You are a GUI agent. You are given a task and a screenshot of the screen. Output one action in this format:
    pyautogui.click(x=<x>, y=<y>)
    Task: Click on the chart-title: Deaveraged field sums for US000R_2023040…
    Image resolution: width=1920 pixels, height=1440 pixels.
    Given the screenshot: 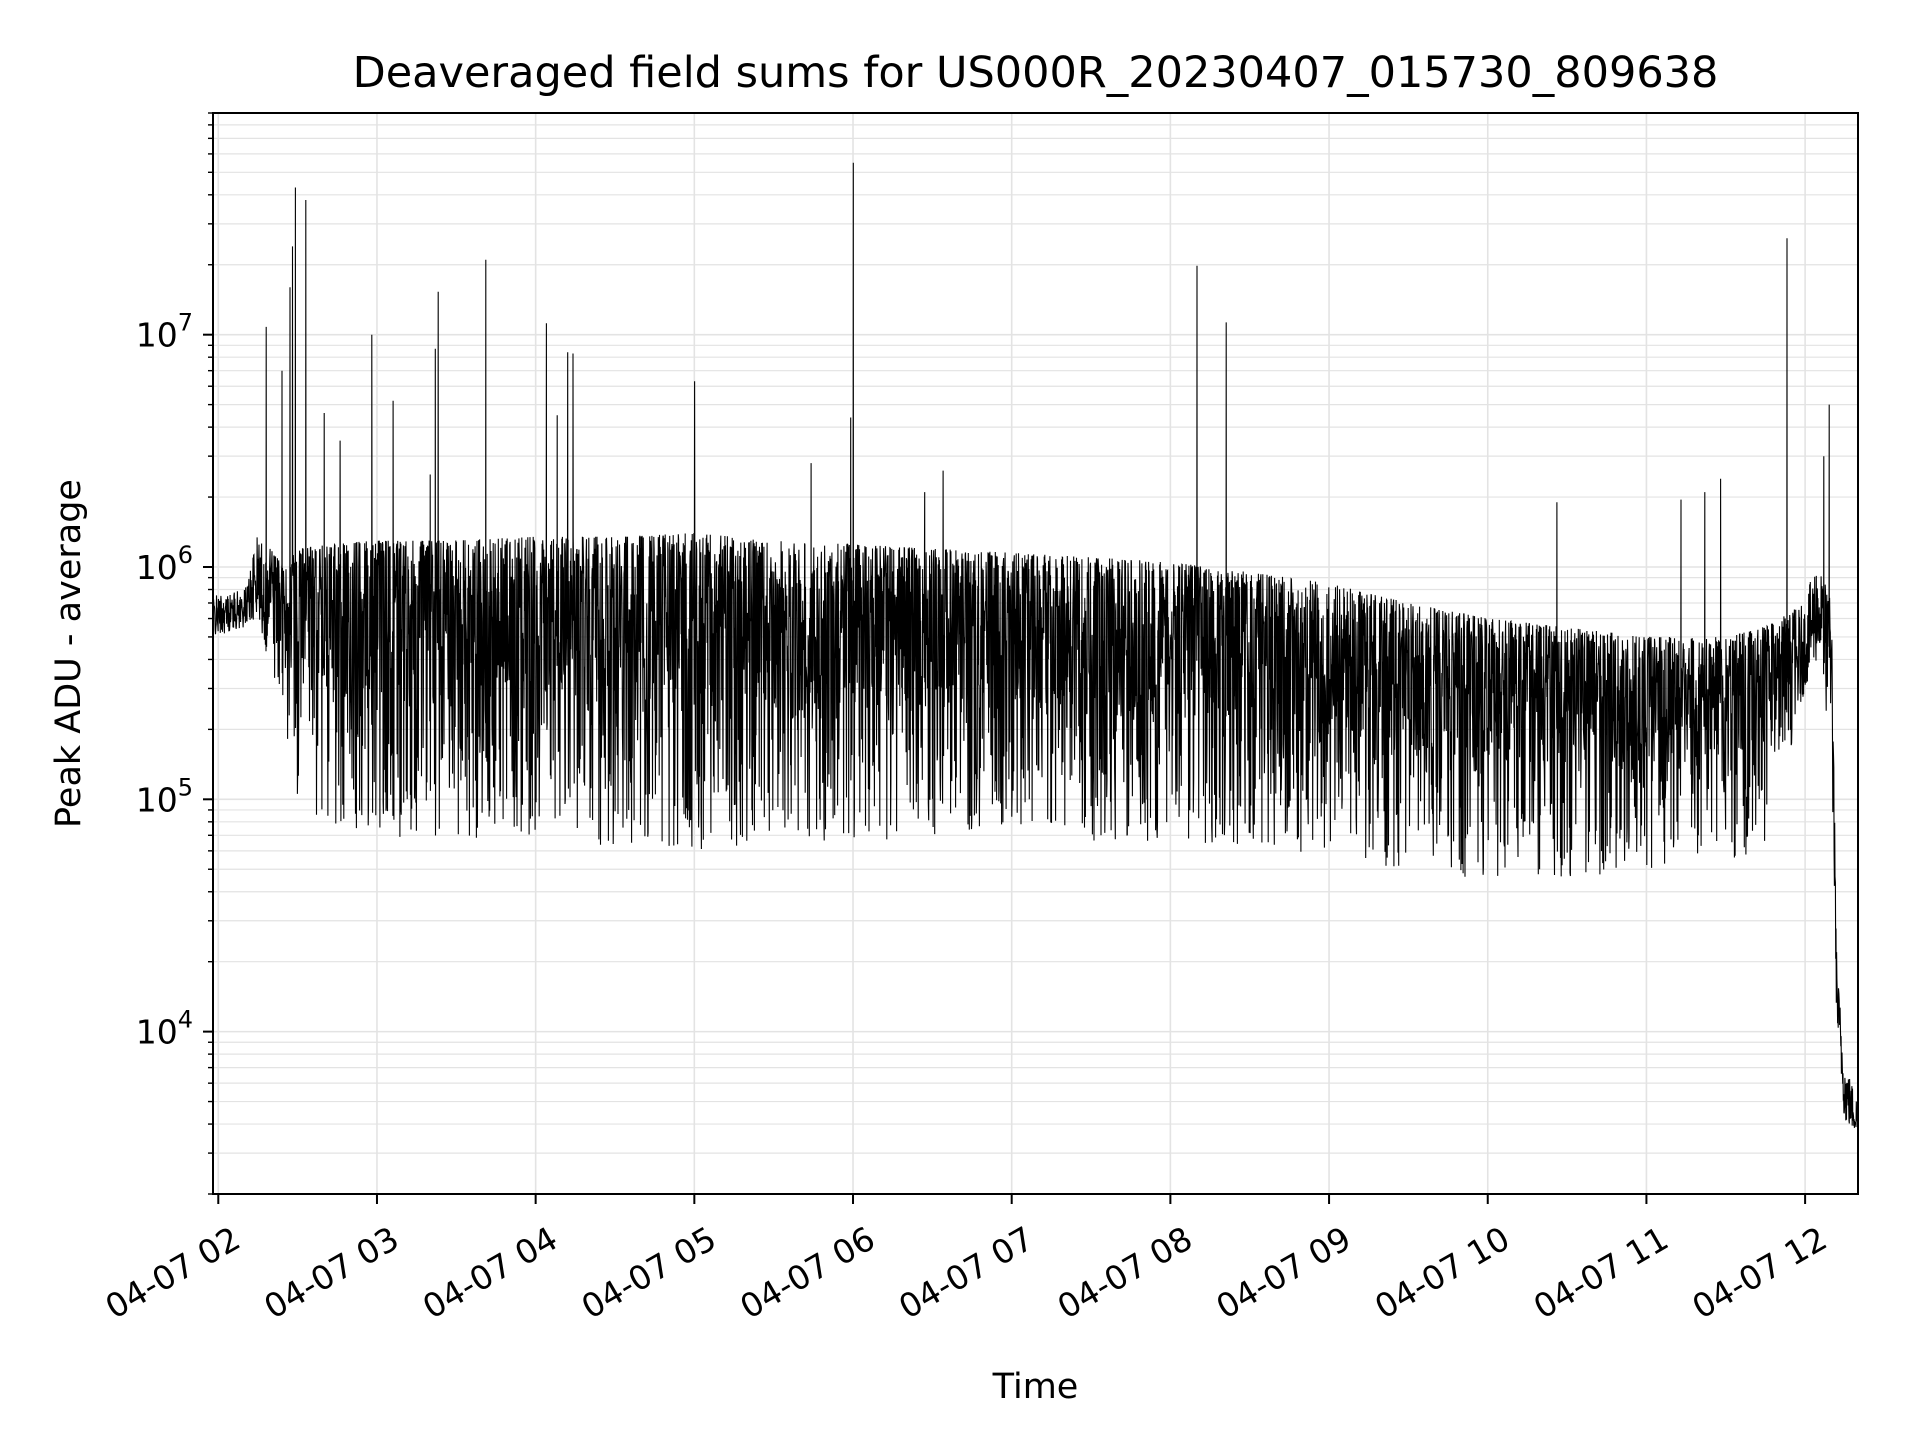 What is the action you would take?
    pyautogui.click(x=1036, y=73)
    